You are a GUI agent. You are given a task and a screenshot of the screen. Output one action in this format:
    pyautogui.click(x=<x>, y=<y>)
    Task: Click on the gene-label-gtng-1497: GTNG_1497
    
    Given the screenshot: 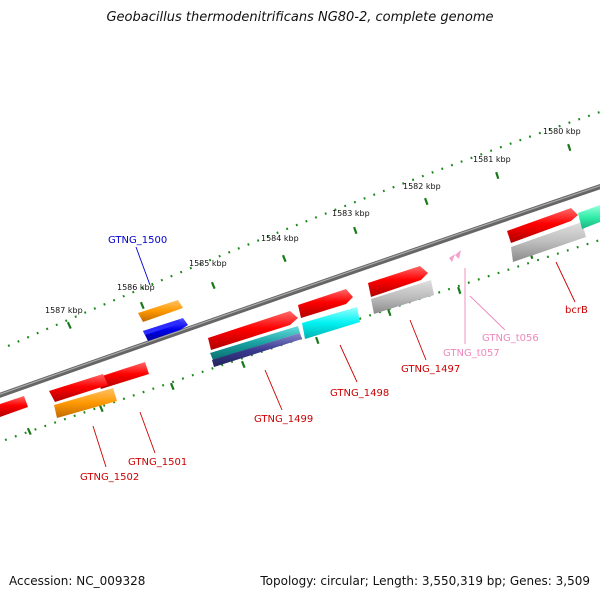 What is the action you would take?
    pyautogui.click(x=430, y=369)
    